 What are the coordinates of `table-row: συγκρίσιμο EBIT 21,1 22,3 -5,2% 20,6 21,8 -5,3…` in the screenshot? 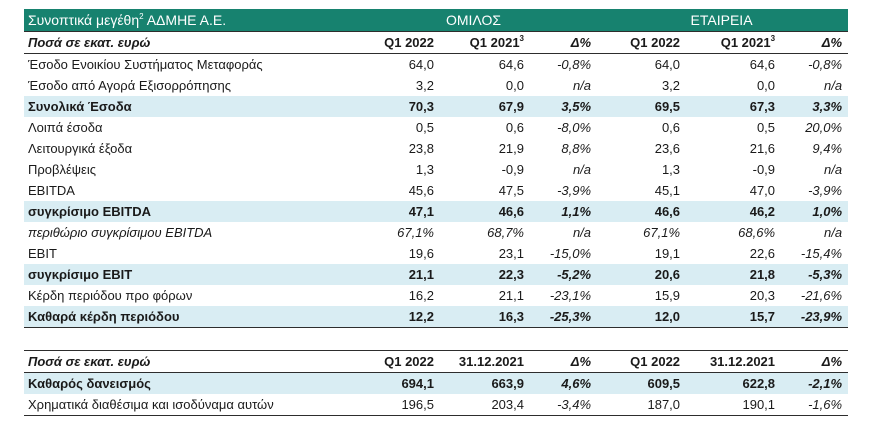 It's located at (436, 274).